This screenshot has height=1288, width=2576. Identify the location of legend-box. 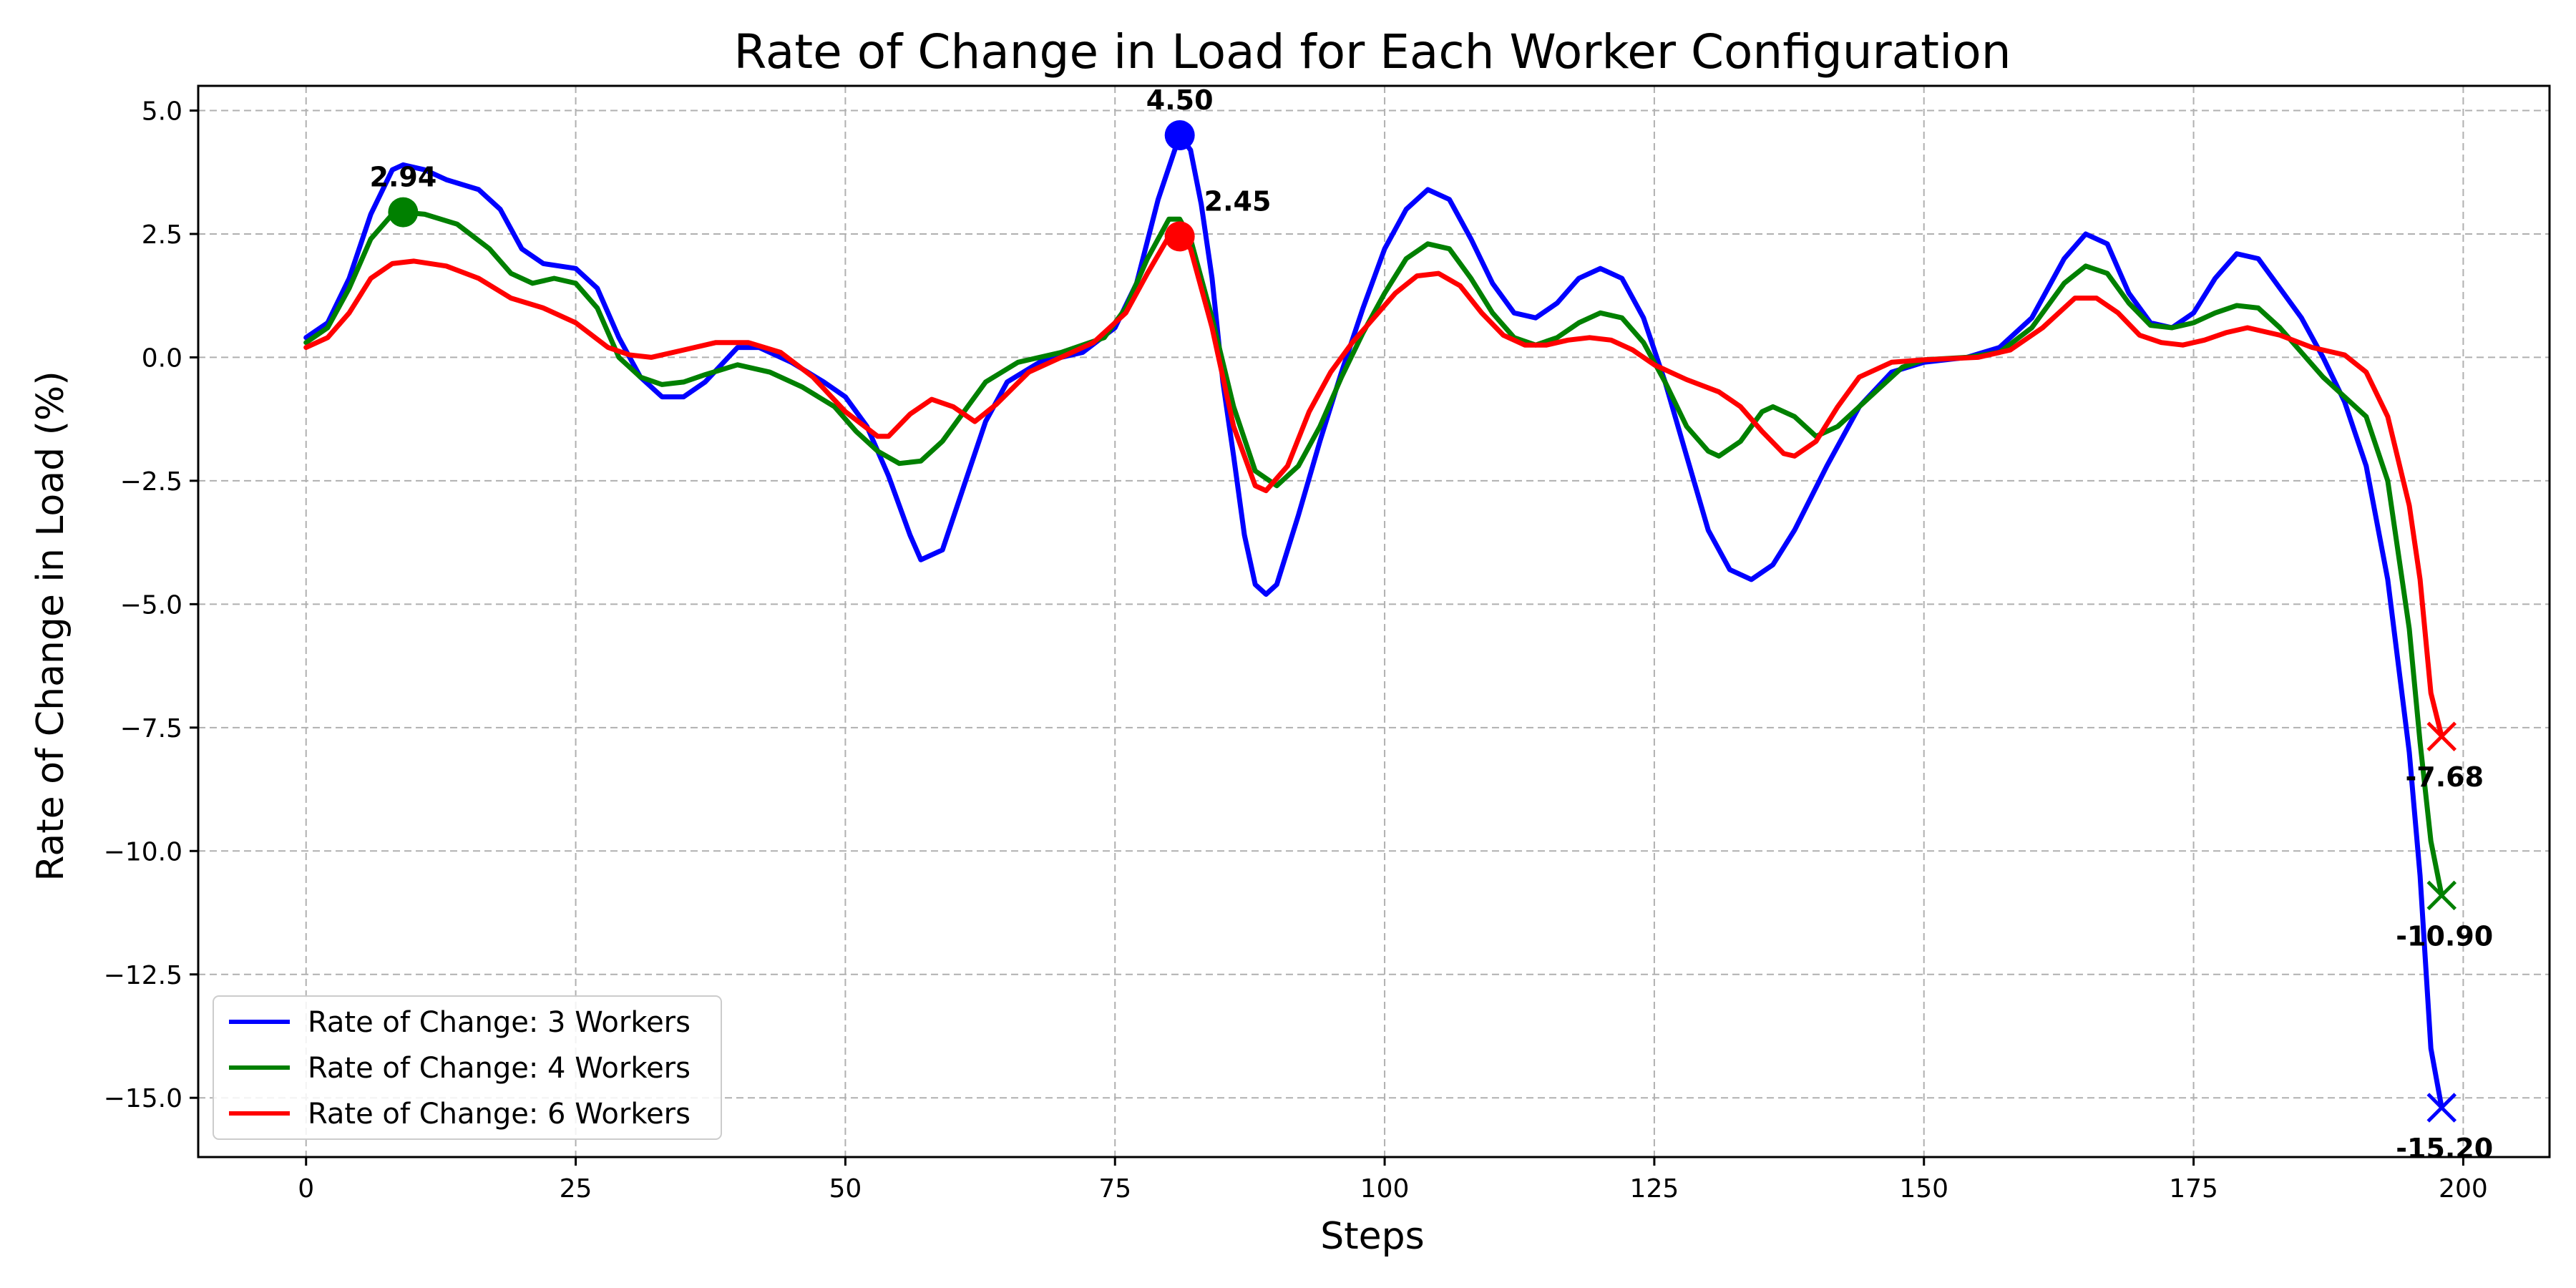
(467, 1067).